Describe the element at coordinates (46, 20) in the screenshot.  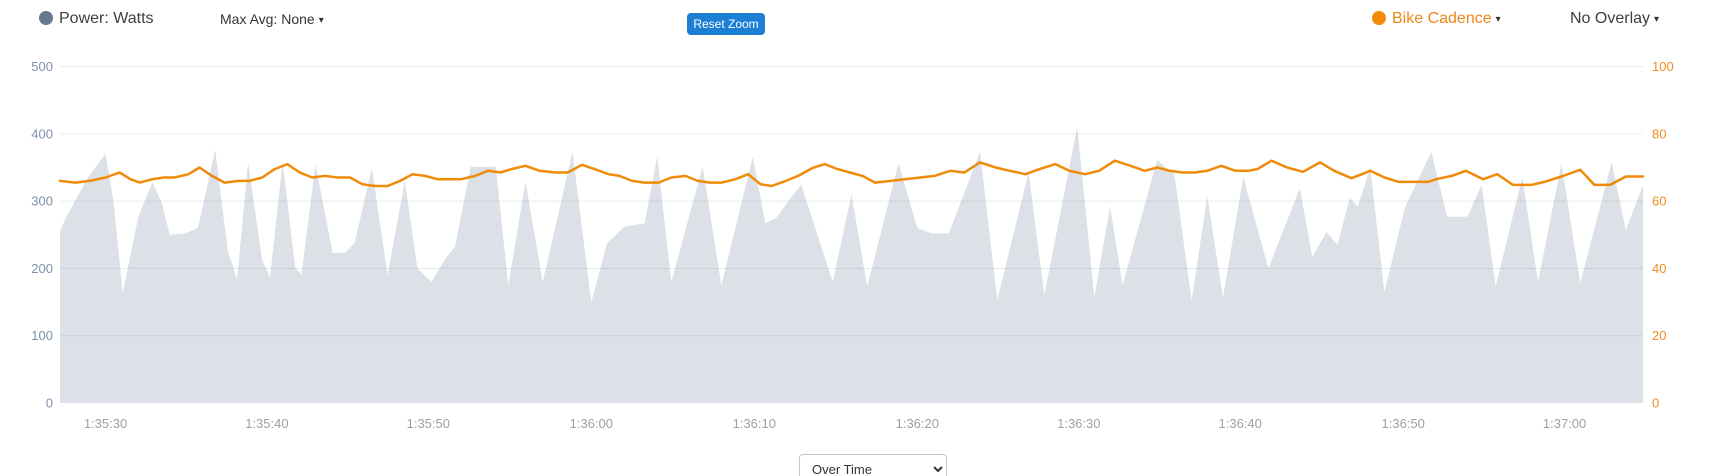
I see `power-dot-icon` at that location.